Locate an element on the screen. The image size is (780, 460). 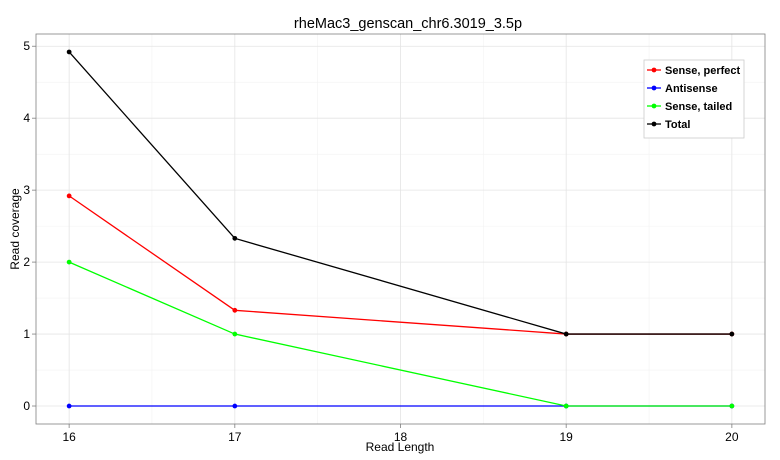
y-tick-label: 0 is located at coordinates (26, 406).